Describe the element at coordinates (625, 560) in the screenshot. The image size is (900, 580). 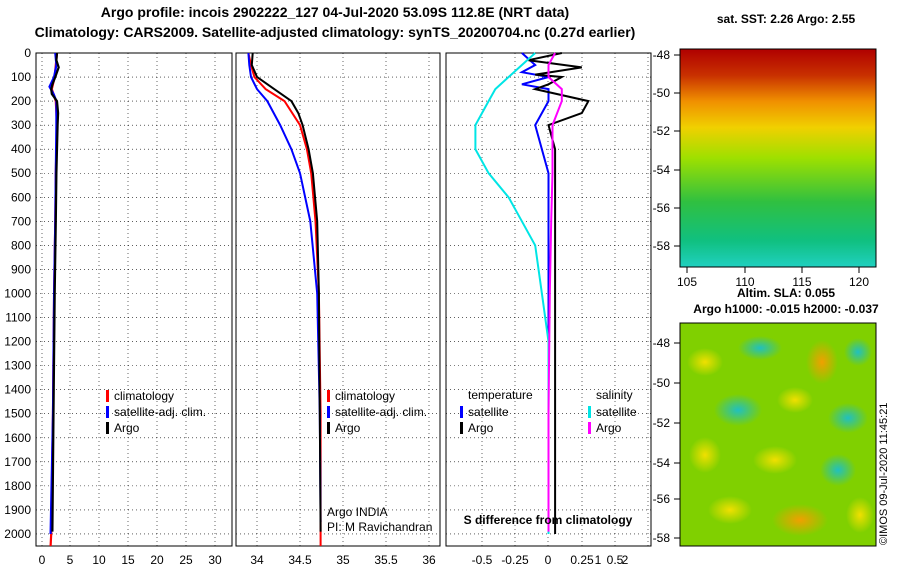
I see `x-tick-label: 2` at that location.